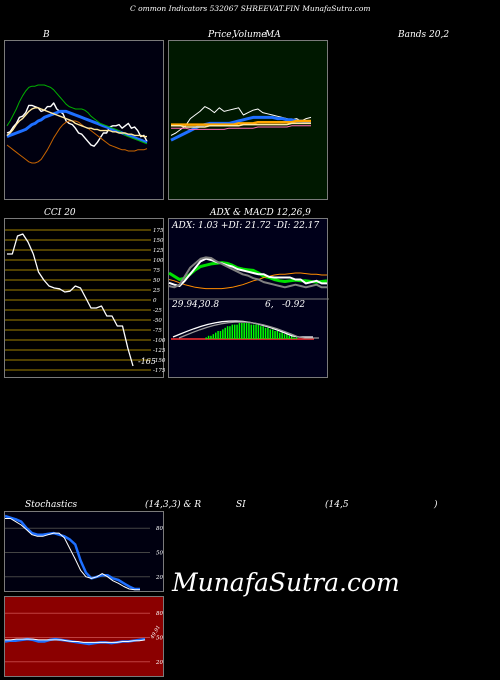  Describe the element at coordinates (155, 301) in the screenshot. I see `cci-tick-label: 0` at that location.